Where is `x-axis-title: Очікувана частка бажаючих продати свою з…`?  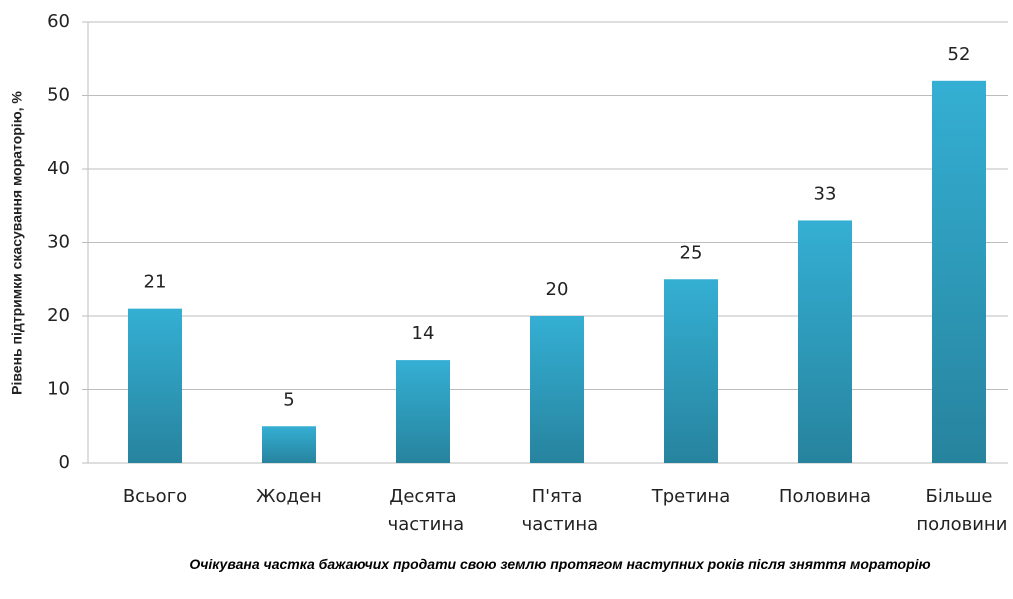
x-axis-title: Очікувана частка бажаючих продати свою з… is located at coordinates (560, 564).